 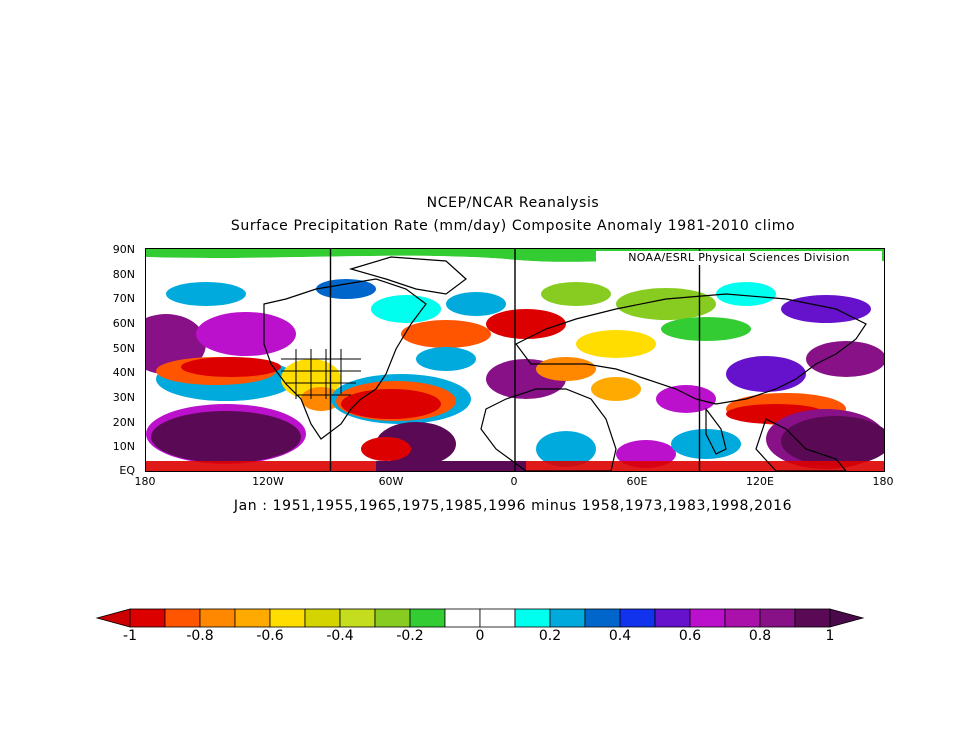 What do you see at coordinates (123, 422) in the screenshot?
I see `lat-label: 20N` at bounding box center [123, 422].